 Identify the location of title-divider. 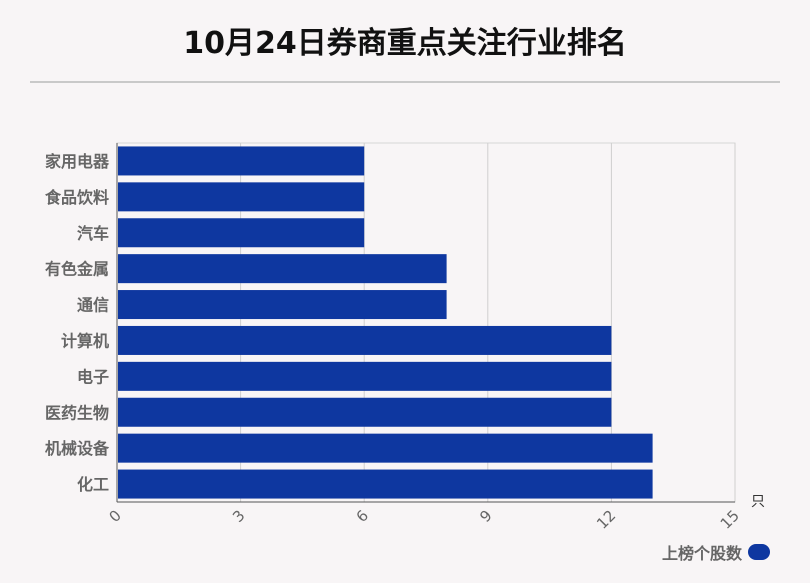
(405, 82).